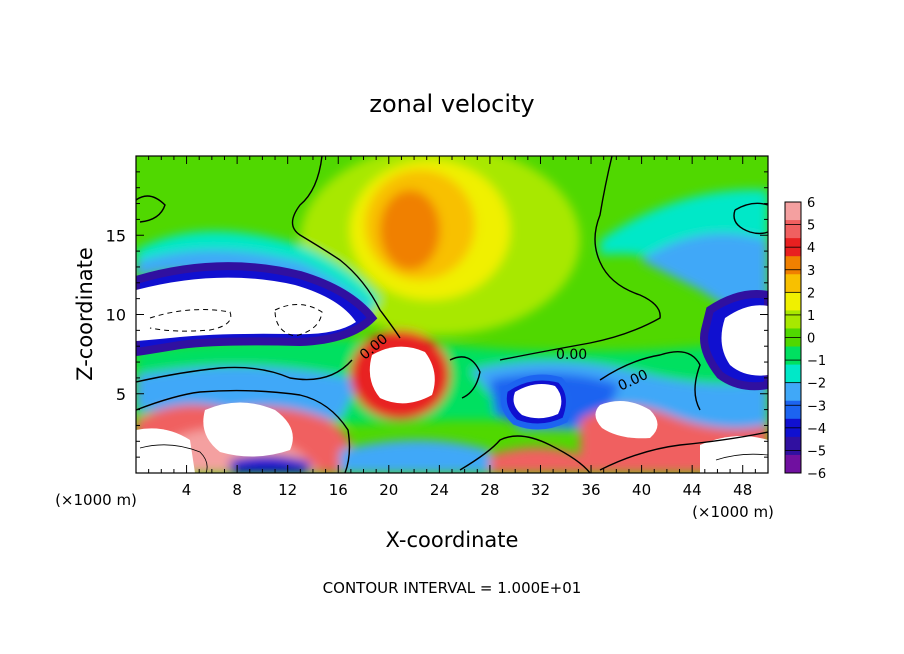 The height and width of the screenshot is (654, 904). Describe the element at coordinates (237, 490) in the screenshot. I see `x-tick-label: 8` at that location.